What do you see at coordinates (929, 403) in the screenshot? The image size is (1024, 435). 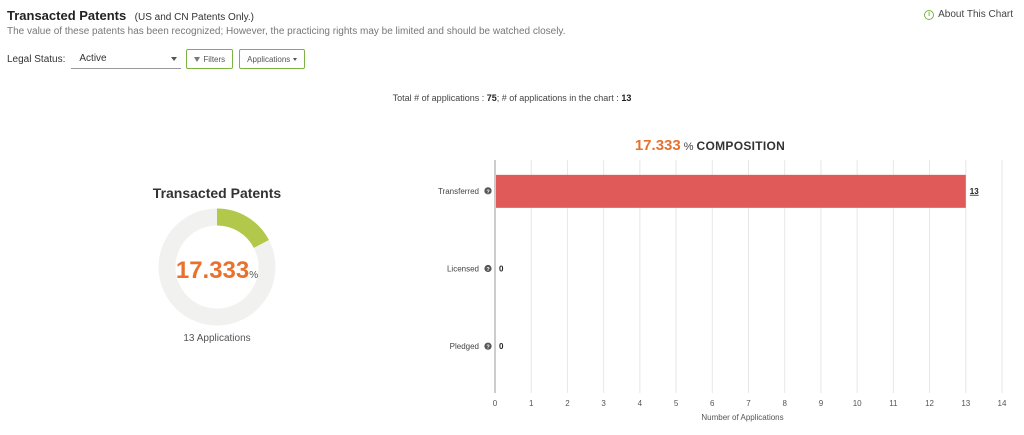 I see `x-tick-label: 12` at bounding box center [929, 403].